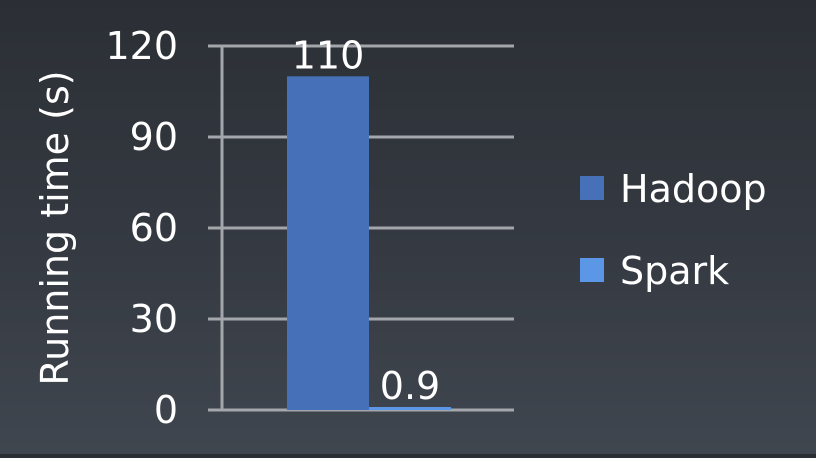 Image resolution: width=816 pixels, height=458 pixels. I want to click on legend: Hadoop Spark, so click(673, 230).